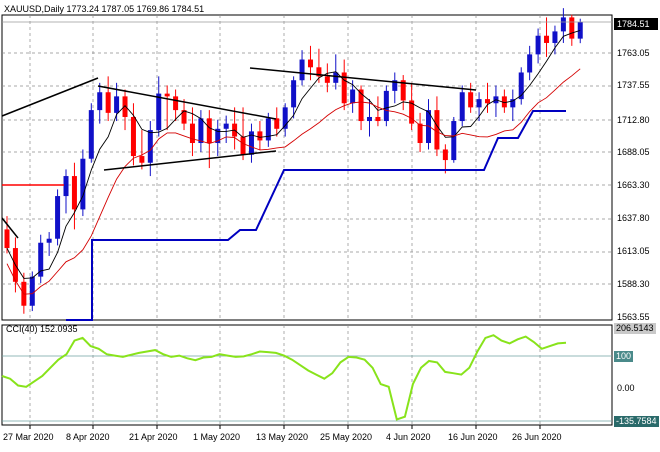  I want to click on y-tick-label: 1613.05, so click(633, 251).